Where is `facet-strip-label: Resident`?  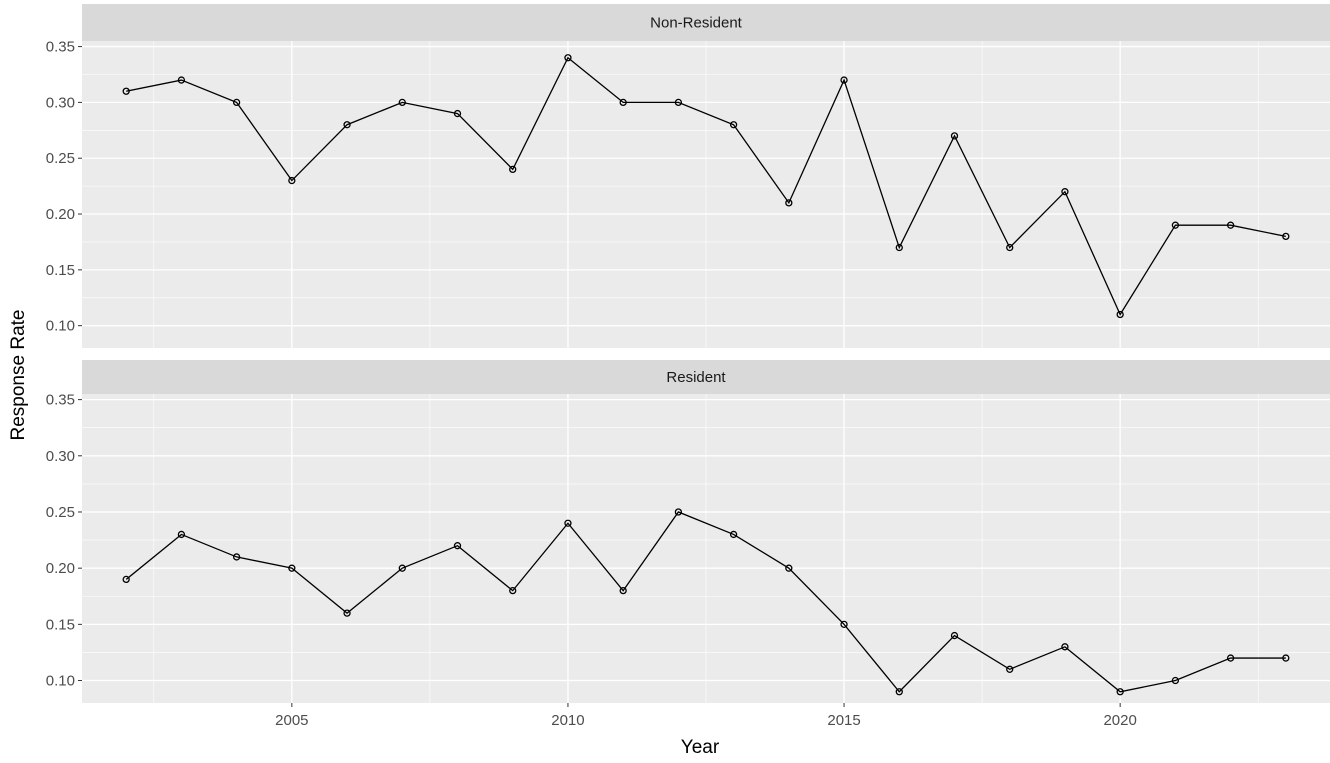 facet-strip-label: Resident is located at coordinates (696, 377).